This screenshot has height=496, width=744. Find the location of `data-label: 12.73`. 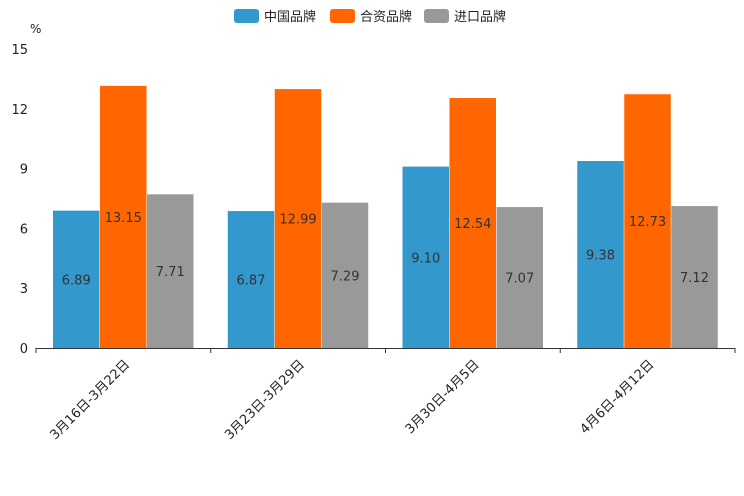

data-label: 12.73 is located at coordinates (647, 222).